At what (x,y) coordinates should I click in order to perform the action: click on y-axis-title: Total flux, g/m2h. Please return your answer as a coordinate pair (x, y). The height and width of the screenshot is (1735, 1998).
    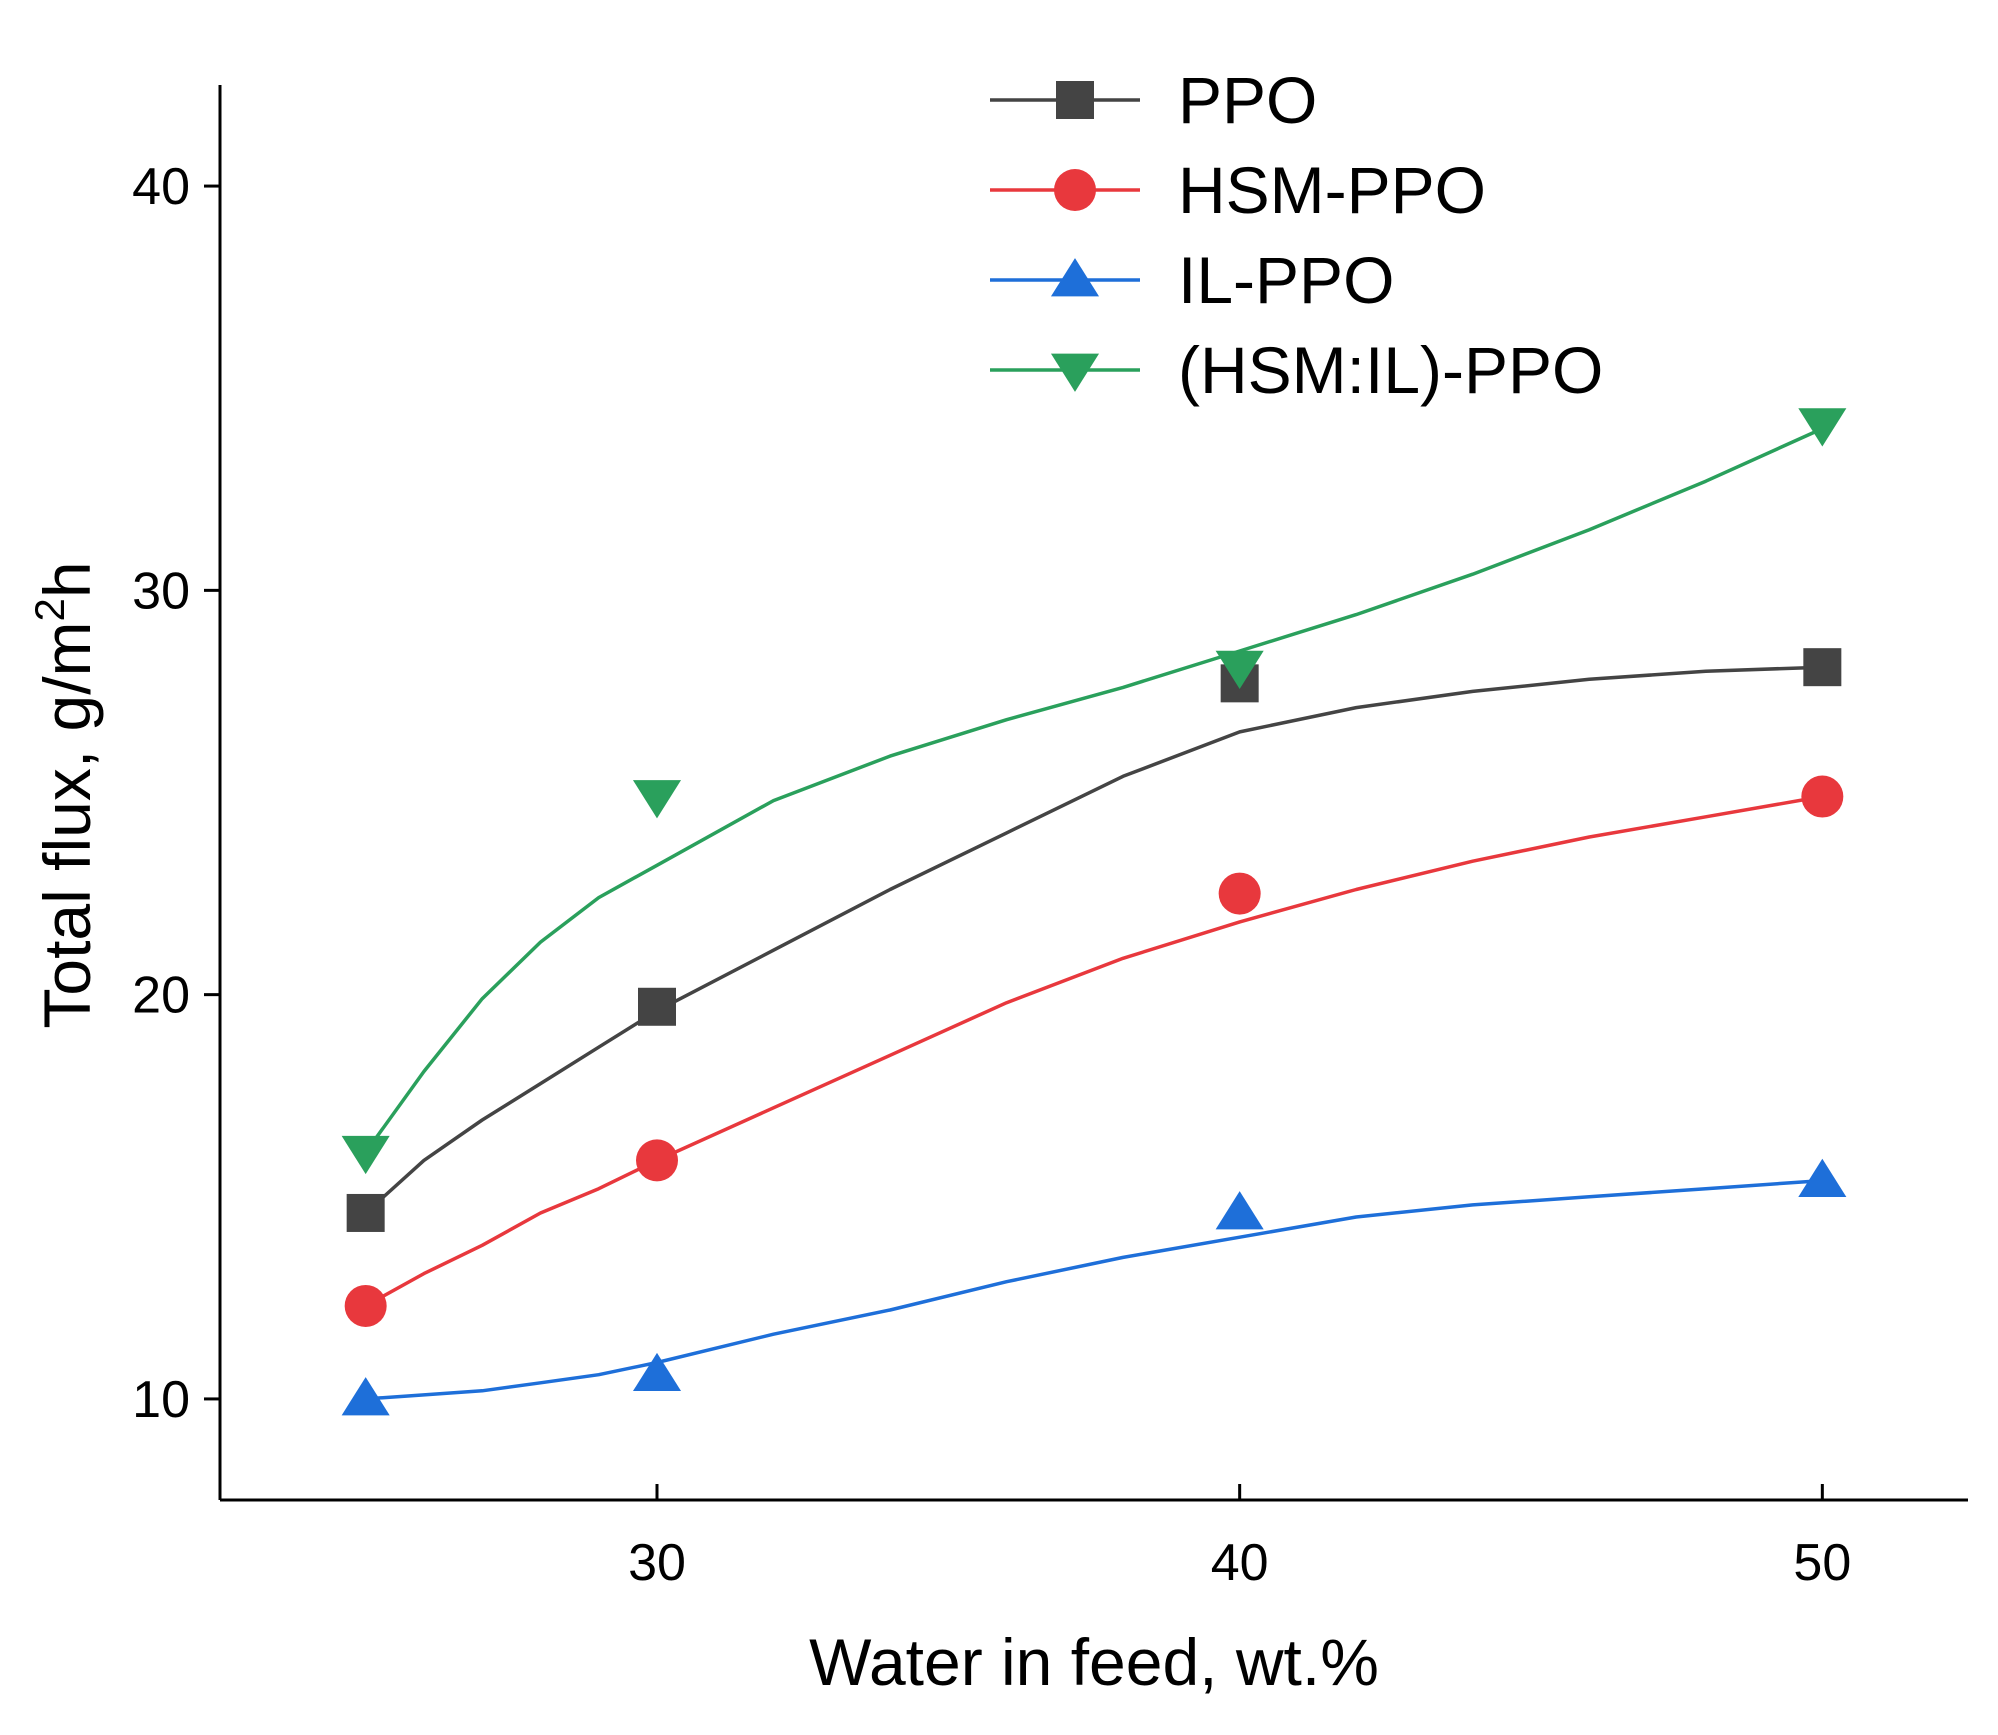
    Looking at the image, I should click on (65, 794).